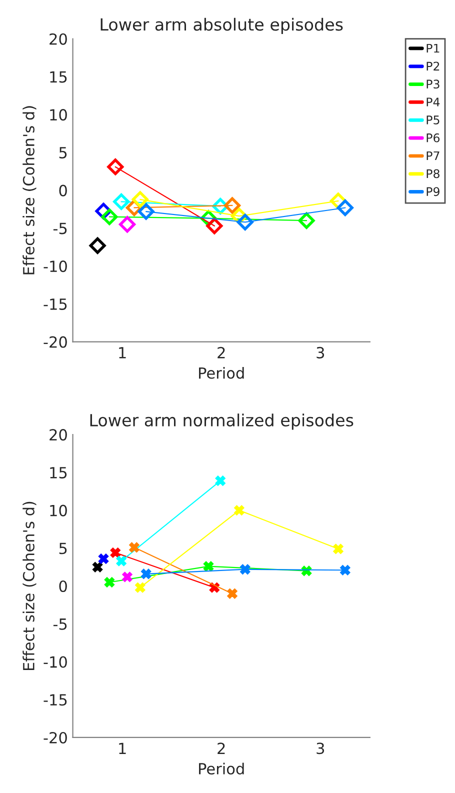  I want to click on legend-label: P2, so click(433, 66).